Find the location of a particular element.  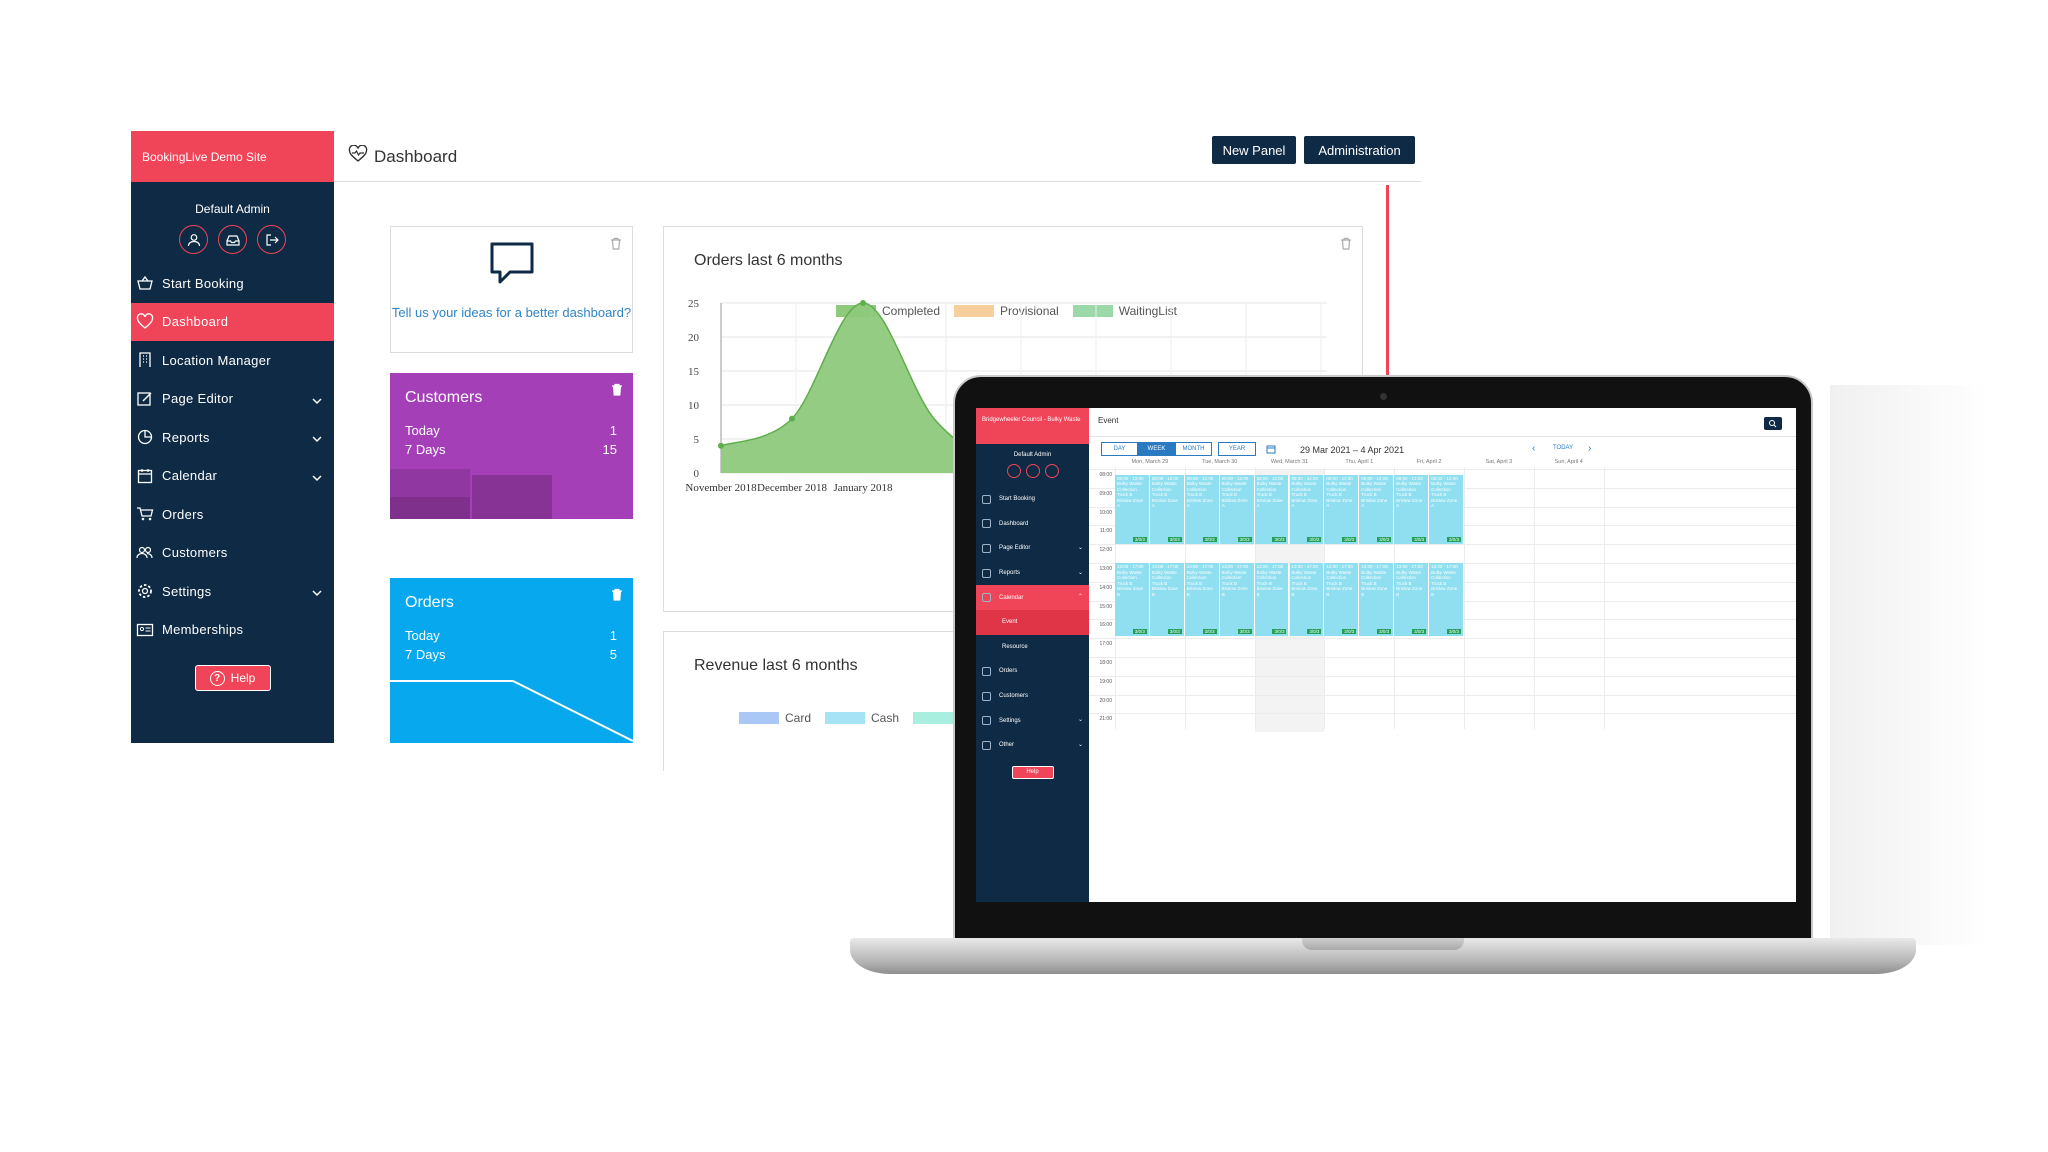

sidebar-item-label: Reports is located at coordinates (186, 437).